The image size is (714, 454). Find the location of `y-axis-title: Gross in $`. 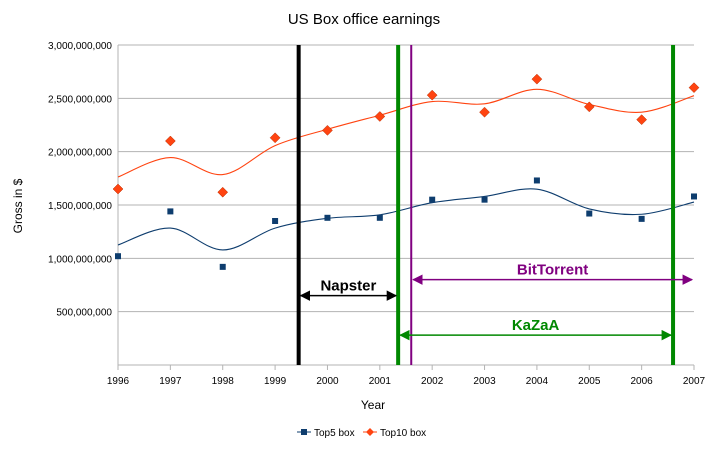

y-axis-title: Gross in $ is located at coordinates (18, 205).